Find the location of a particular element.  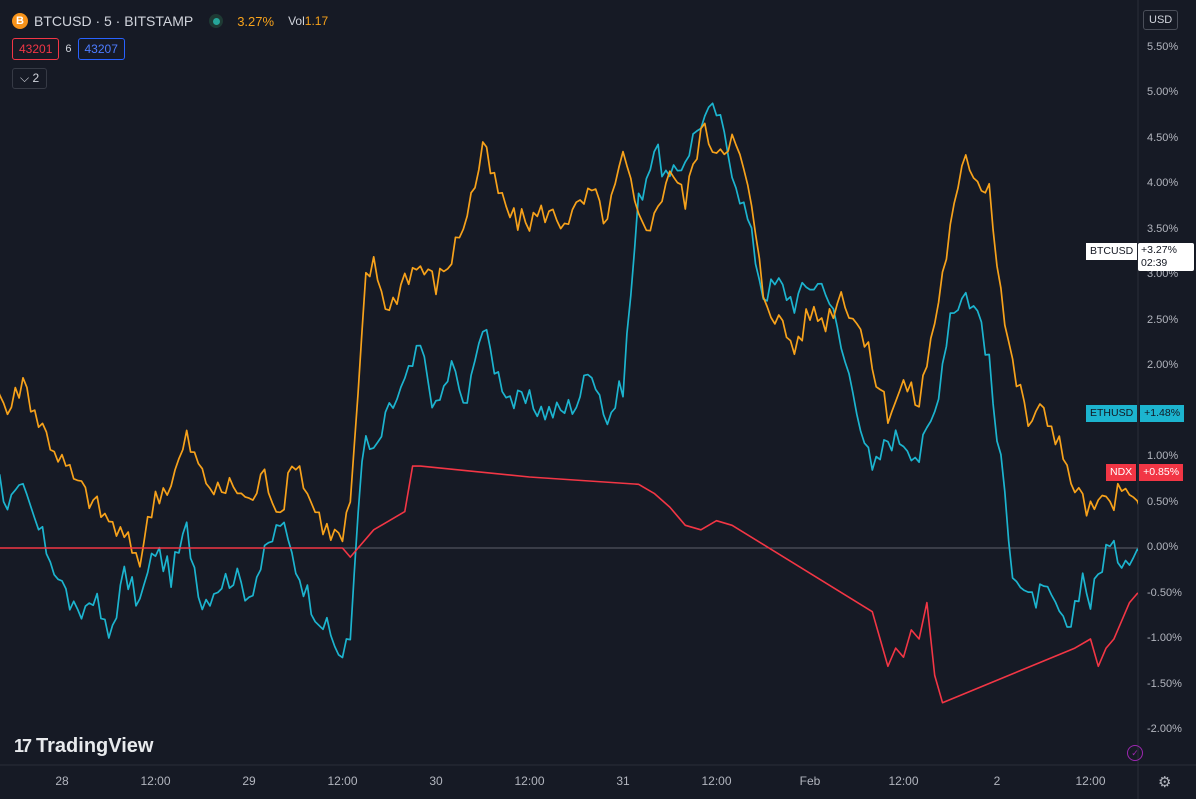

currency-selector: USD is located at coordinates (1161, 20).